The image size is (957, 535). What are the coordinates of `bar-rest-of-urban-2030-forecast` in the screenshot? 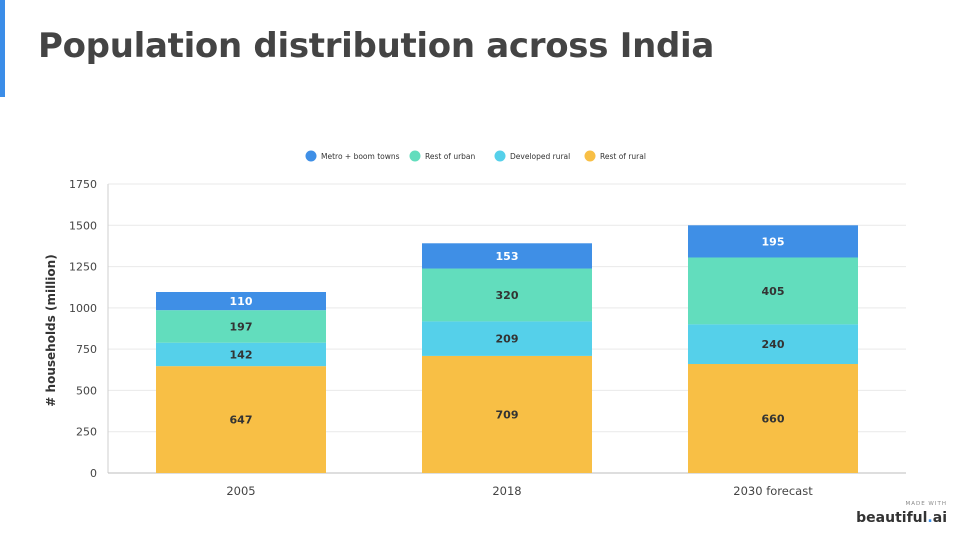 It's located at (773, 291).